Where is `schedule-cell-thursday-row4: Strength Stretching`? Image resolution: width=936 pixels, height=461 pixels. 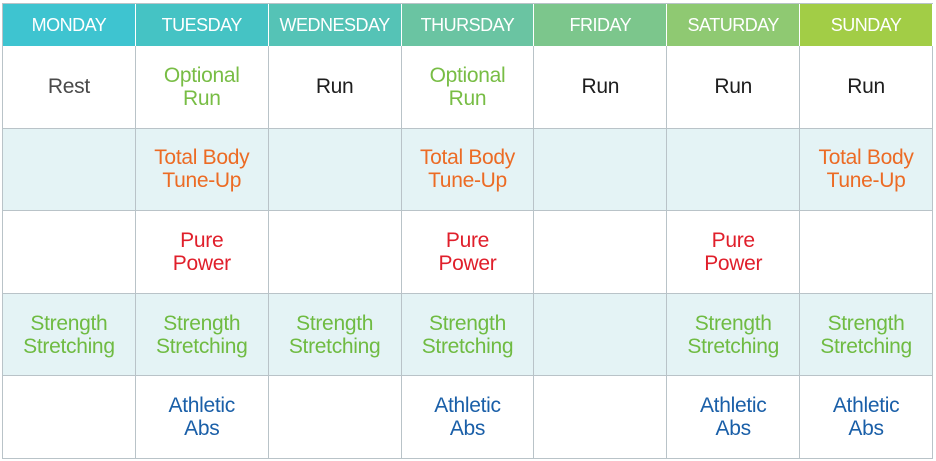 schedule-cell-thursday-row4: Strength Stretching is located at coordinates (468, 335).